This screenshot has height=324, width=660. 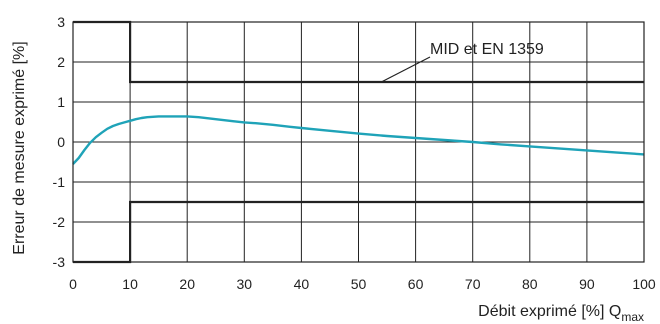 I want to click on x-axis-label-main: Débit exprimé [%] Q, so click(x=549, y=311).